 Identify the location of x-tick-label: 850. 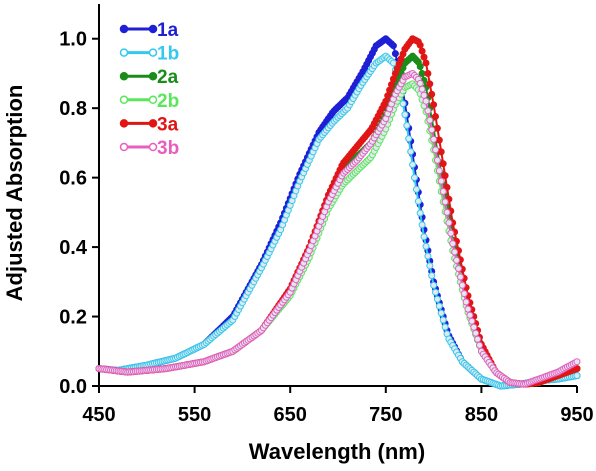
(481, 415).